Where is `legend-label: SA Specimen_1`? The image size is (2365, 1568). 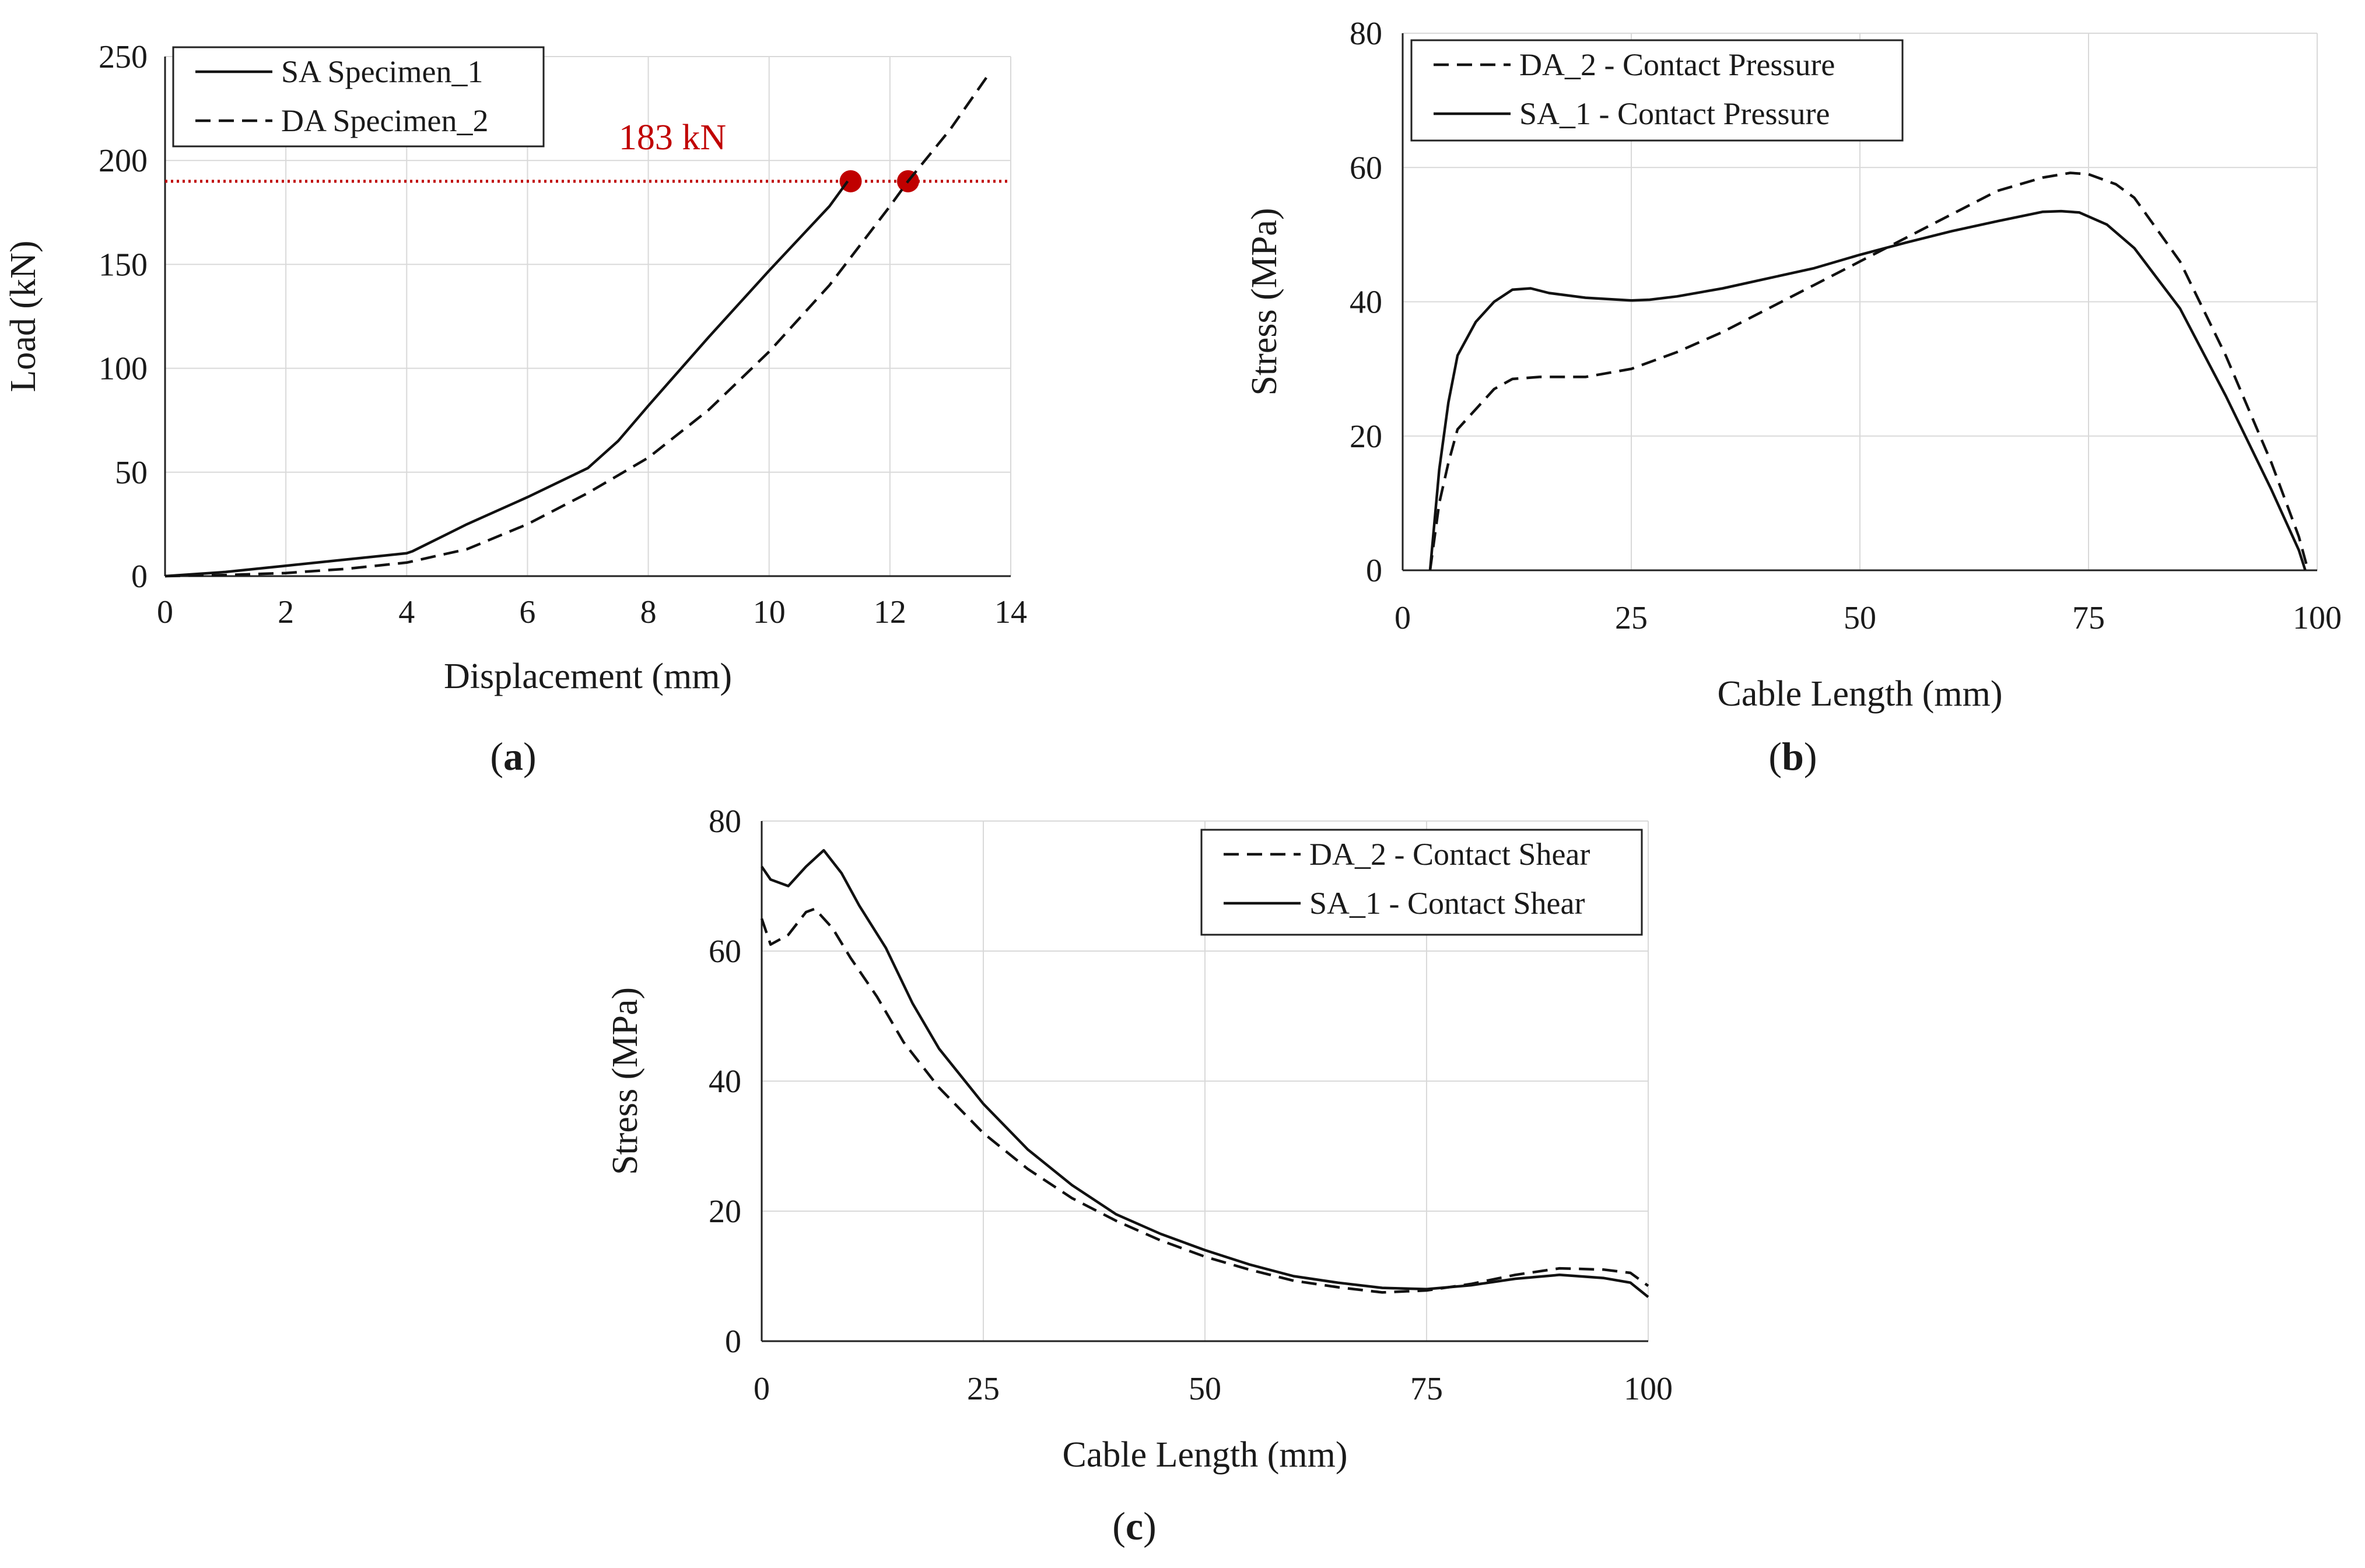 legend-label: SA Specimen_1 is located at coordinates (382, 71).